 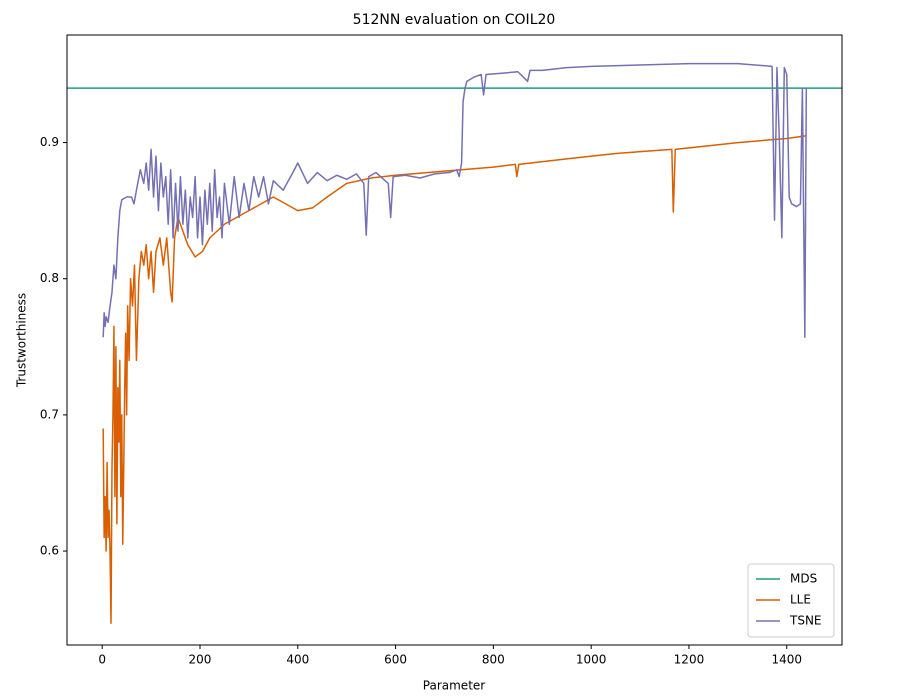 What do you see at coordinates (800, 600) in the screenshot?
I see `legend-label: LLE` at bounding box center [800, 600].